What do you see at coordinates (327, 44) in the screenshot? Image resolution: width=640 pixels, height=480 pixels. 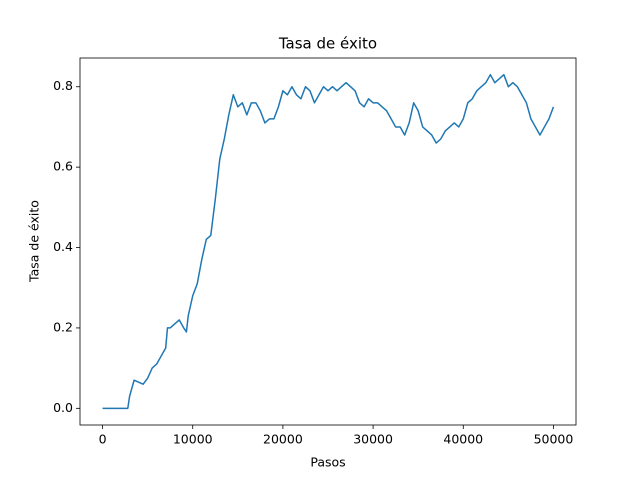 I see `chart-title: Tasa de éxito` at bounding box center [327, 44].